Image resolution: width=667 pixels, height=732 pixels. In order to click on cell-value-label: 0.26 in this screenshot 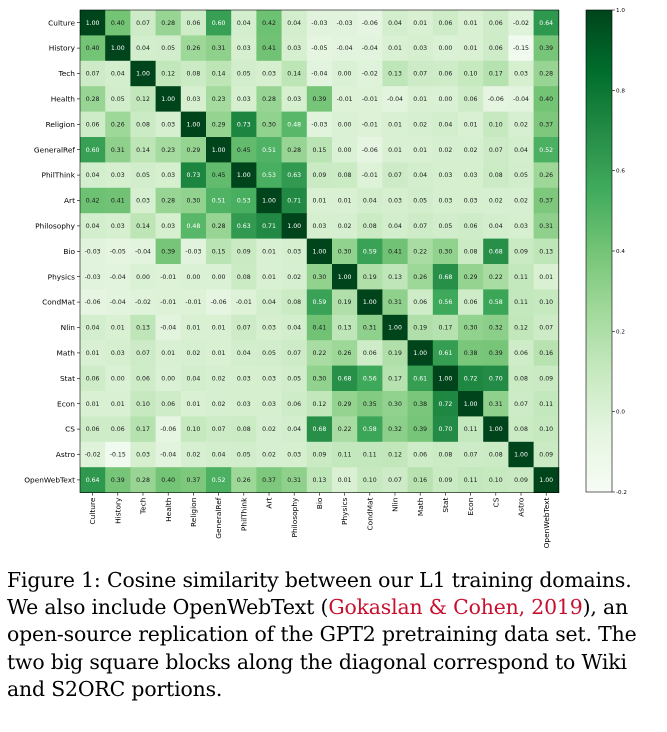, I will do `click(194, 48)`.